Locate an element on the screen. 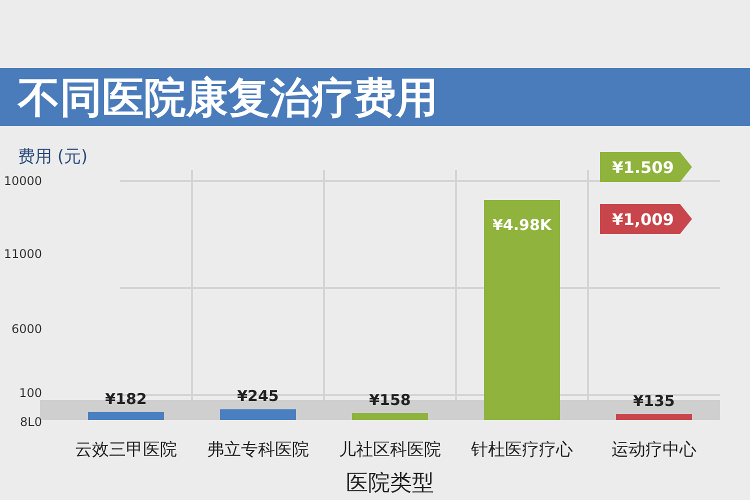 The image size is (750, 500). chart-title: 不同医院康复治疗费用 is located at coordinates (227, 97).